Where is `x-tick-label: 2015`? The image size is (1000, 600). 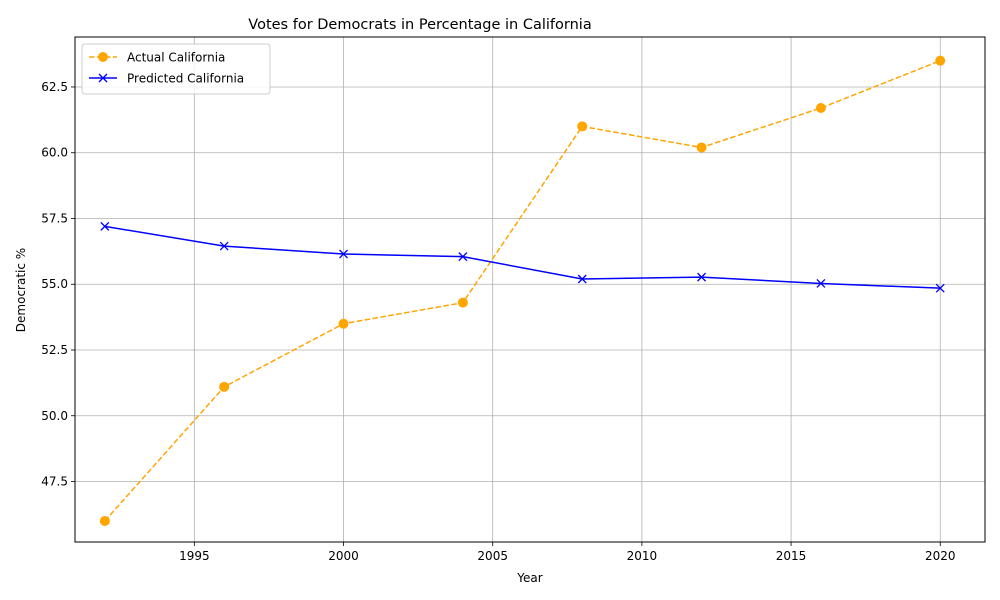 x-tick-label: 2015 is located at coordinates (791, 556).